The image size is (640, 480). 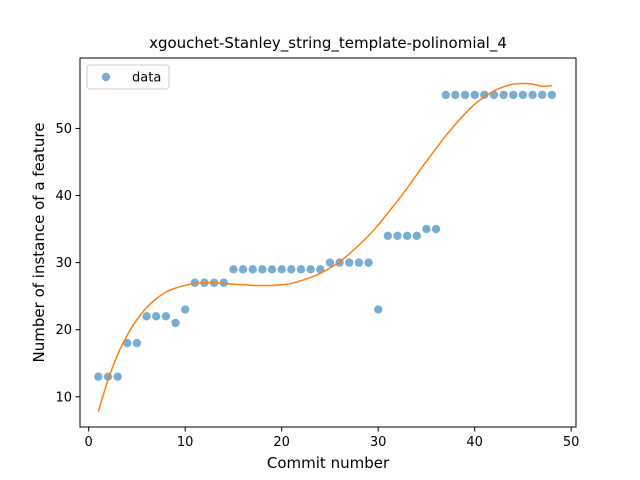 I want to click on legend-label-data: data, so click(x=146, y=78).